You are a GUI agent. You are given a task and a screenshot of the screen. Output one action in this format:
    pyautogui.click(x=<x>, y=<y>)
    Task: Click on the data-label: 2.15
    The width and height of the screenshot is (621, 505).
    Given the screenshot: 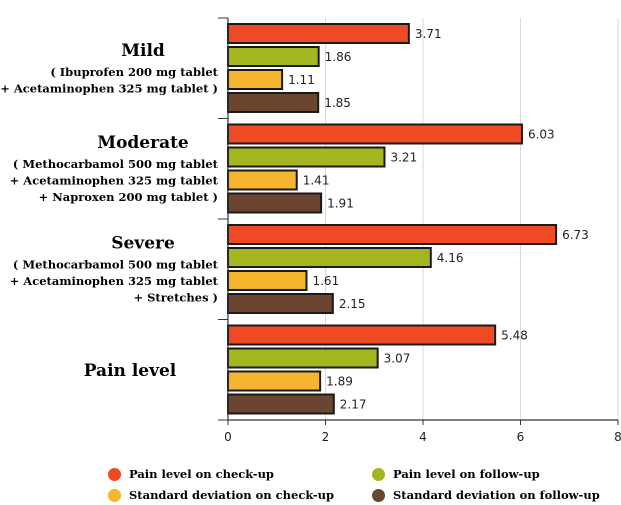 What is the action you would take?
    pyautogui.click(x=352, y=304)
    